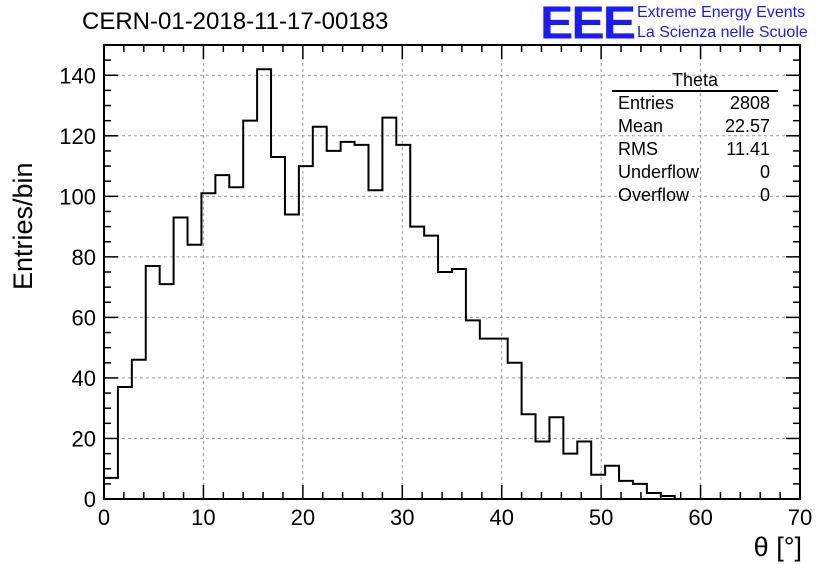  What do you see at coordinates (749, 103) in the screenshot?
I see `stats-value: 2808` at bounding box center [749, 103].